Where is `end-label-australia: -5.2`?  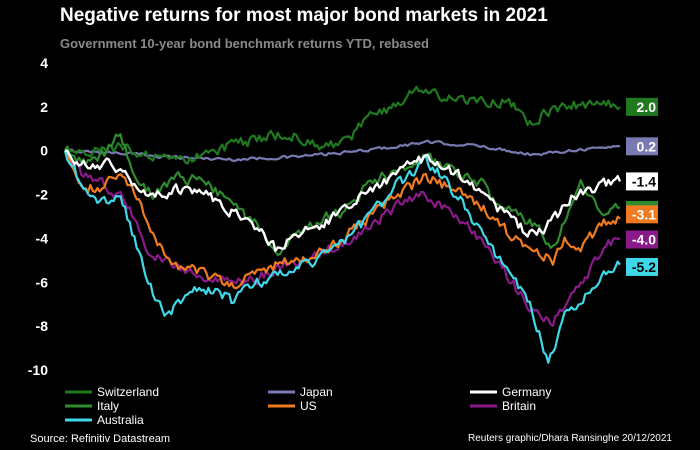 end-label-australia: -5.2 is located at coordinates (642, 266).